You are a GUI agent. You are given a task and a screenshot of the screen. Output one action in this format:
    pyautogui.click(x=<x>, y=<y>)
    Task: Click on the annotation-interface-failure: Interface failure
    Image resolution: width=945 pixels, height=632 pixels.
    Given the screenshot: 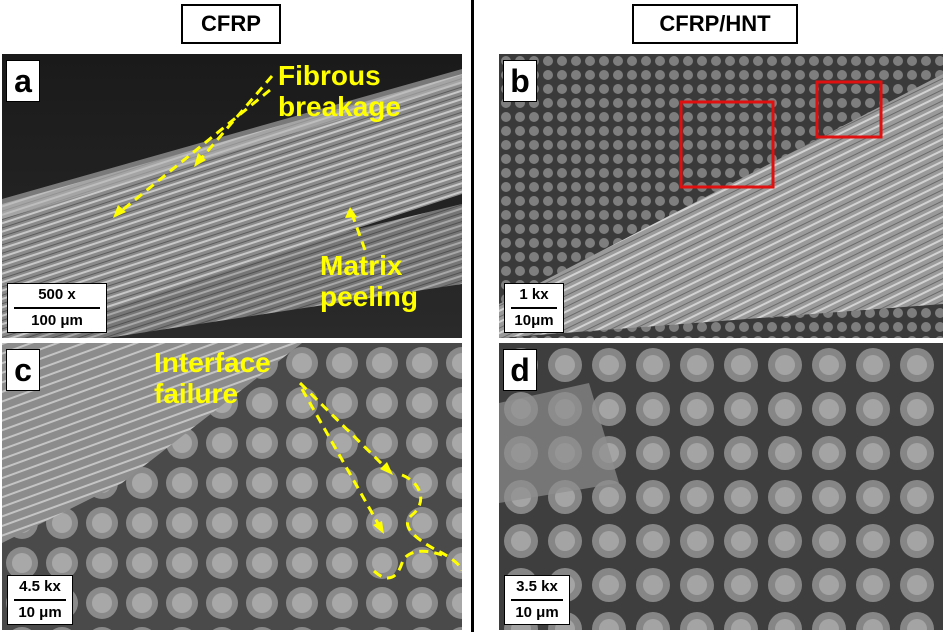 What is the action you would take?
    pyautogui.click(x=212, y=378)
    